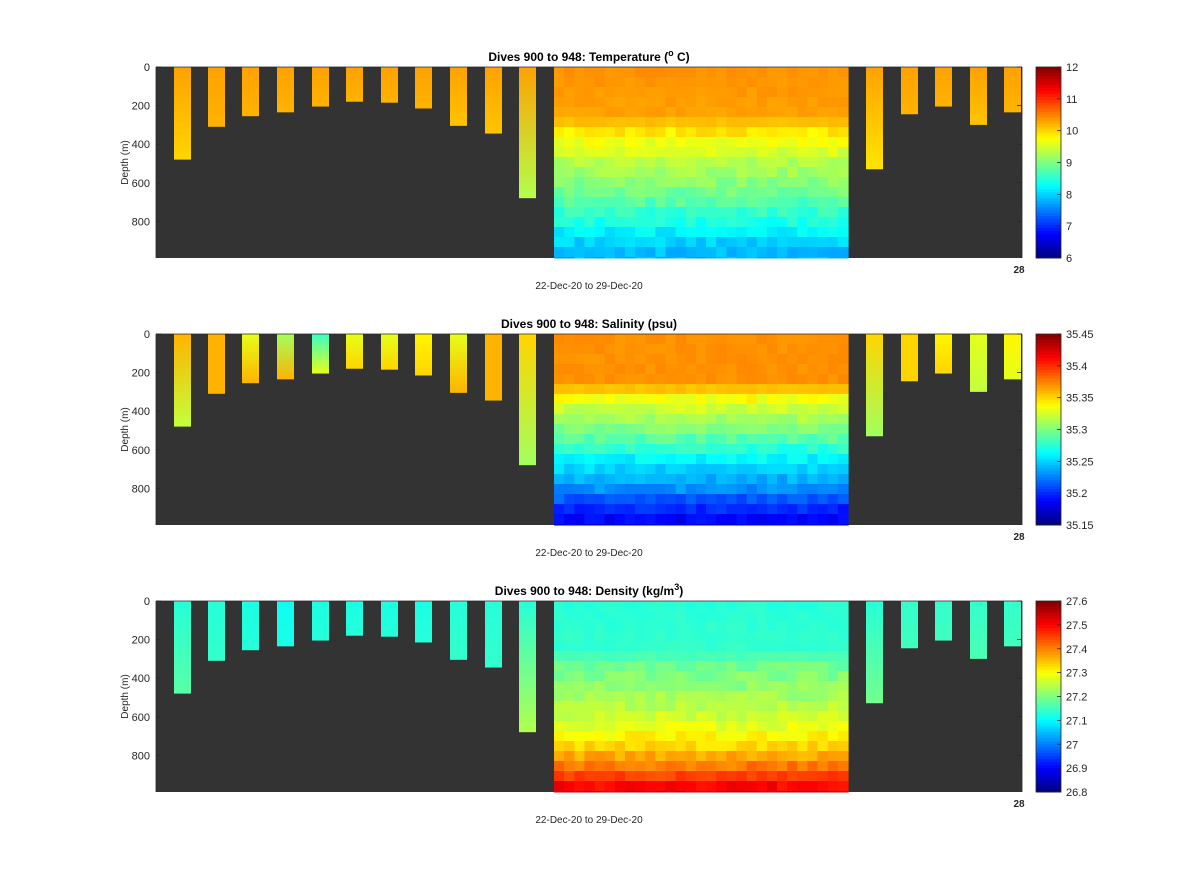 Image resolution: width=1200 pixels, height=892 pixels. What do you see at coordinates (589, 324) in the screenshot?
I see `chart-title: Dives 900 to 948: Salinity (psu)` at bounding box center [589, 324].